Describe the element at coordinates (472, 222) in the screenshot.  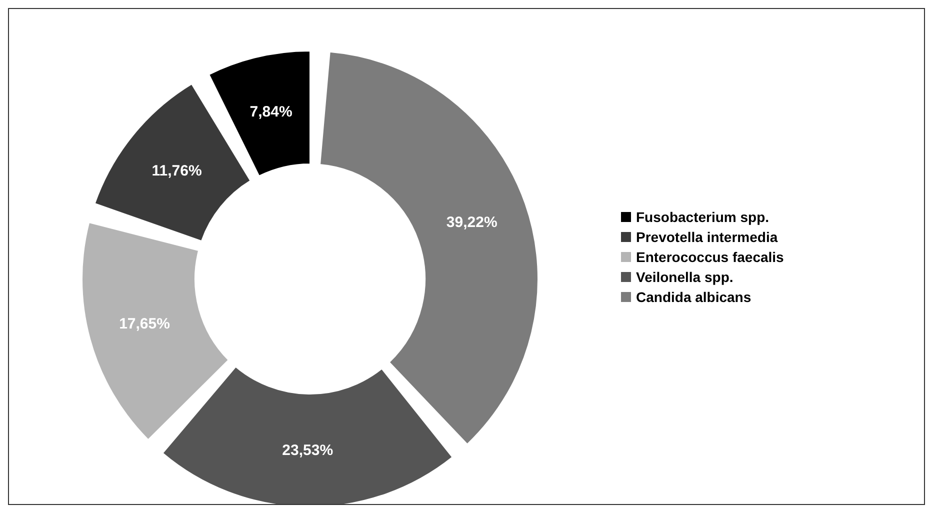
I see `data-label: 39,22%` at that location.